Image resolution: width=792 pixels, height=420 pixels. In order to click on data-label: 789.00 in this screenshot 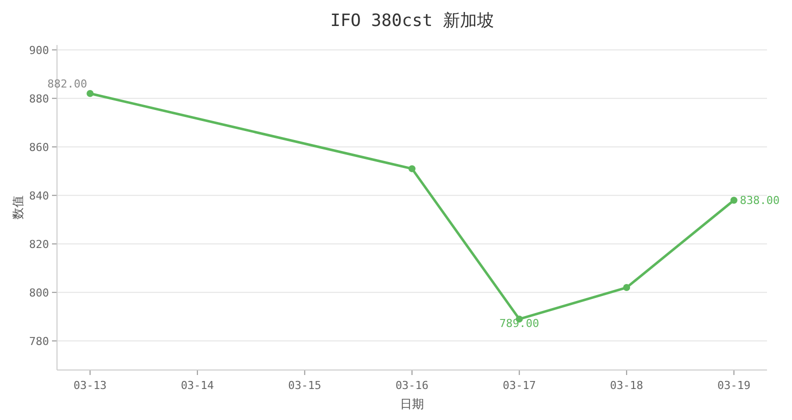, I will do `click(519, 323)`.